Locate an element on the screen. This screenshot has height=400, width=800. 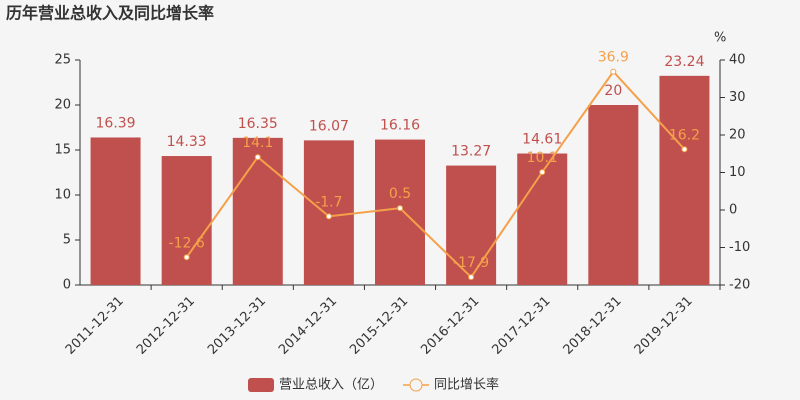
y-tick-label: 15 is located at coordinates (62, 150).